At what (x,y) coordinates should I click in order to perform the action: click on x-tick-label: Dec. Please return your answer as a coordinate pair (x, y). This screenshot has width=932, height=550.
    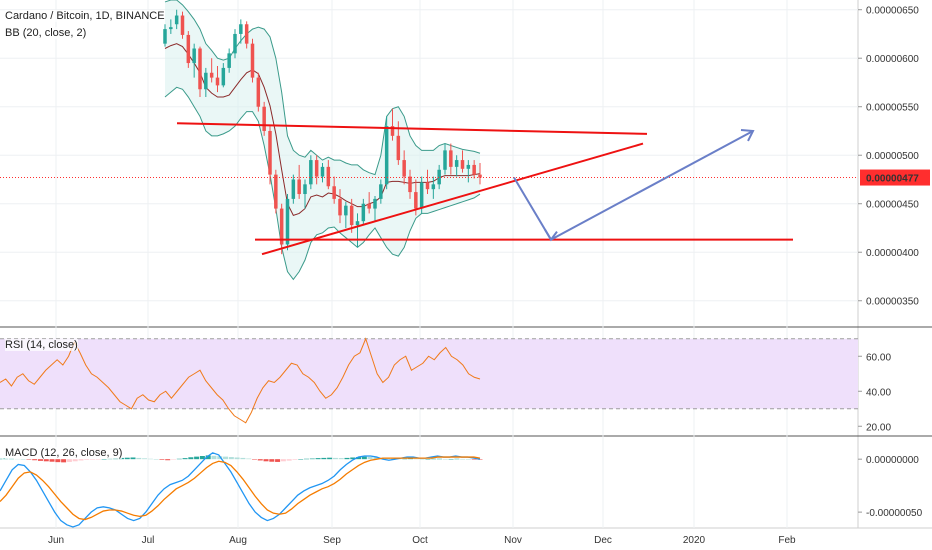
    Looking at the image, I should click on (603, 540).